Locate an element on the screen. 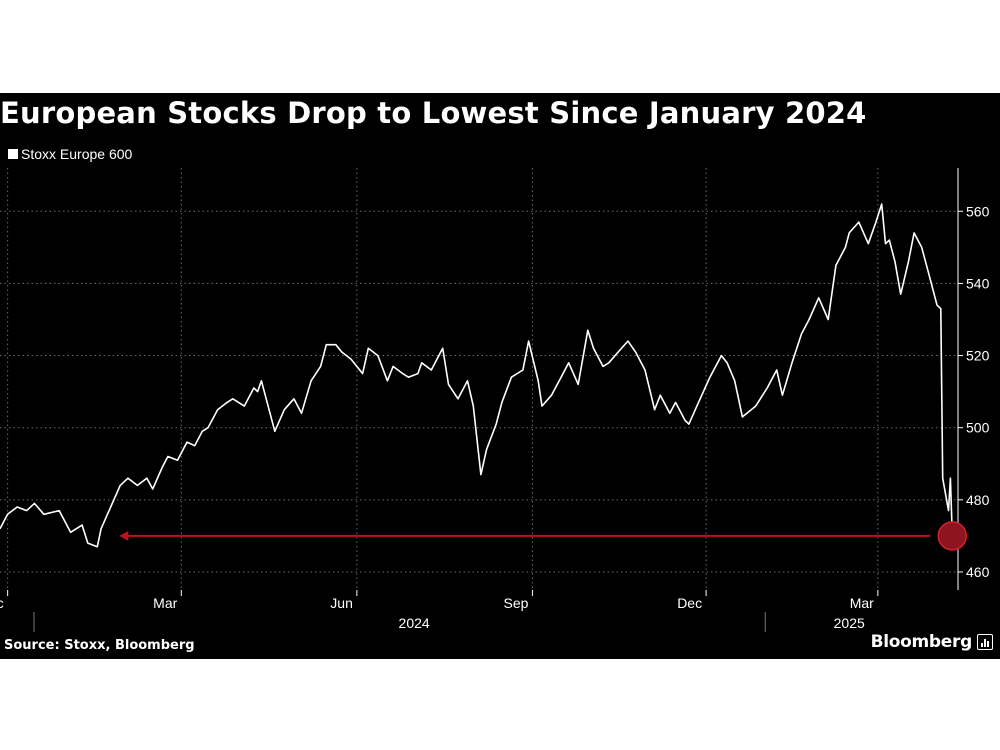 The width and height of the screenshot is (1000, 750). legend: Stoxx Europe 600 is located at coordinates (70, 154).